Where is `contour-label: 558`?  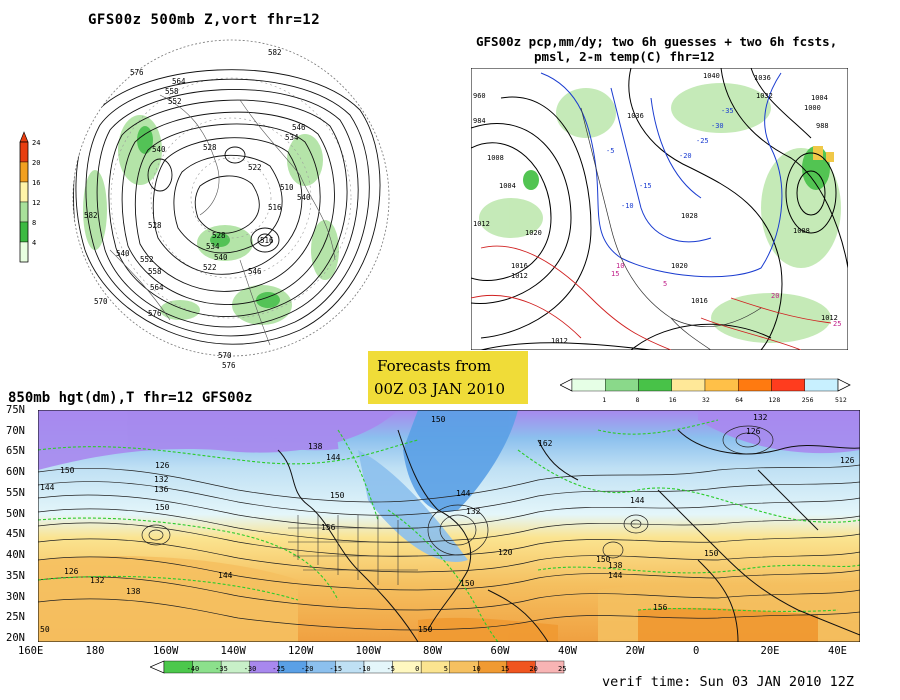 contour-label: 558 is located at coordinates (172, 91).